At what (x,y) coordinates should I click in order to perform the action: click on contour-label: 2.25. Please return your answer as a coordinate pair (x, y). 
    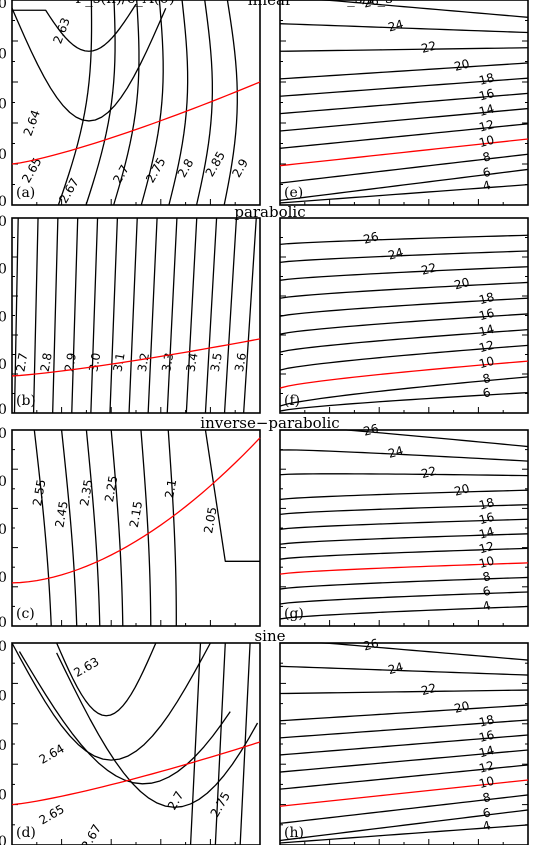
    Looking at the image, I should click on (111, 488).